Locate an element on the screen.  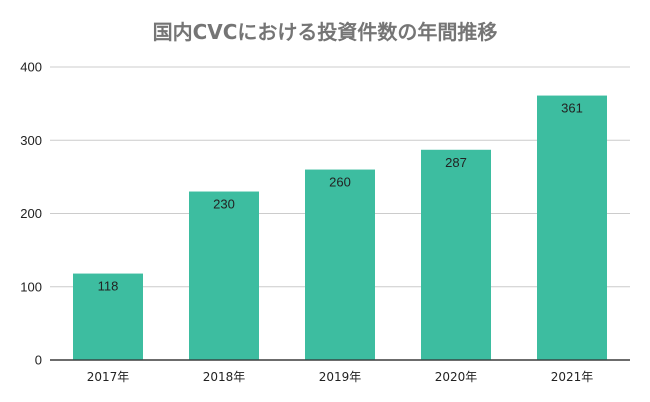
x-tick-label: 2018年 is located at coordinates (224, 377).